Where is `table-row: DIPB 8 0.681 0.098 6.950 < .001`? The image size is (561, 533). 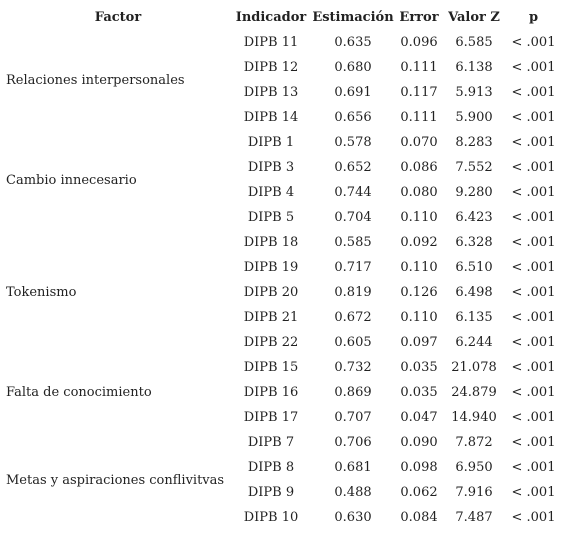 table-row: DIPB 8 0.681 0.098 6.950 < .001 is located at coordinates (282, 467).